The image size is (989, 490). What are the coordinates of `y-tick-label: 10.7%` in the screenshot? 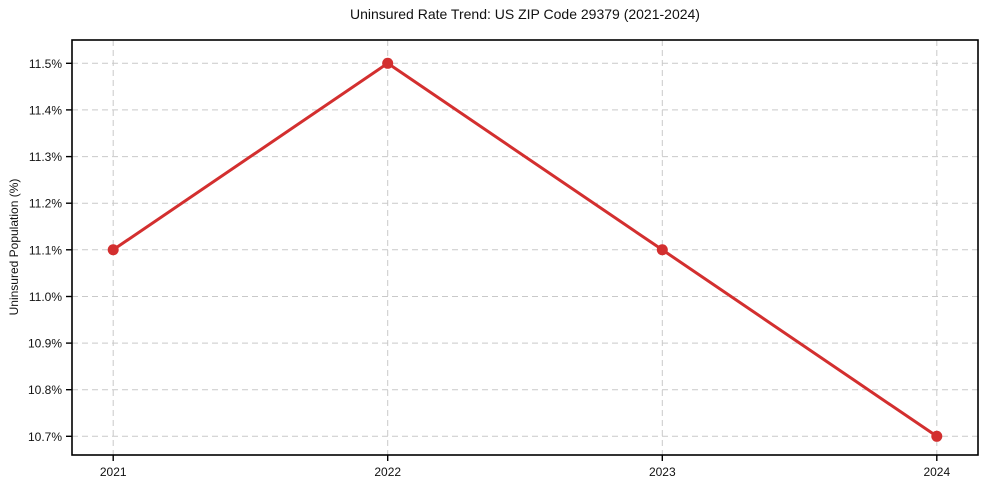 It's located at (45, 437).